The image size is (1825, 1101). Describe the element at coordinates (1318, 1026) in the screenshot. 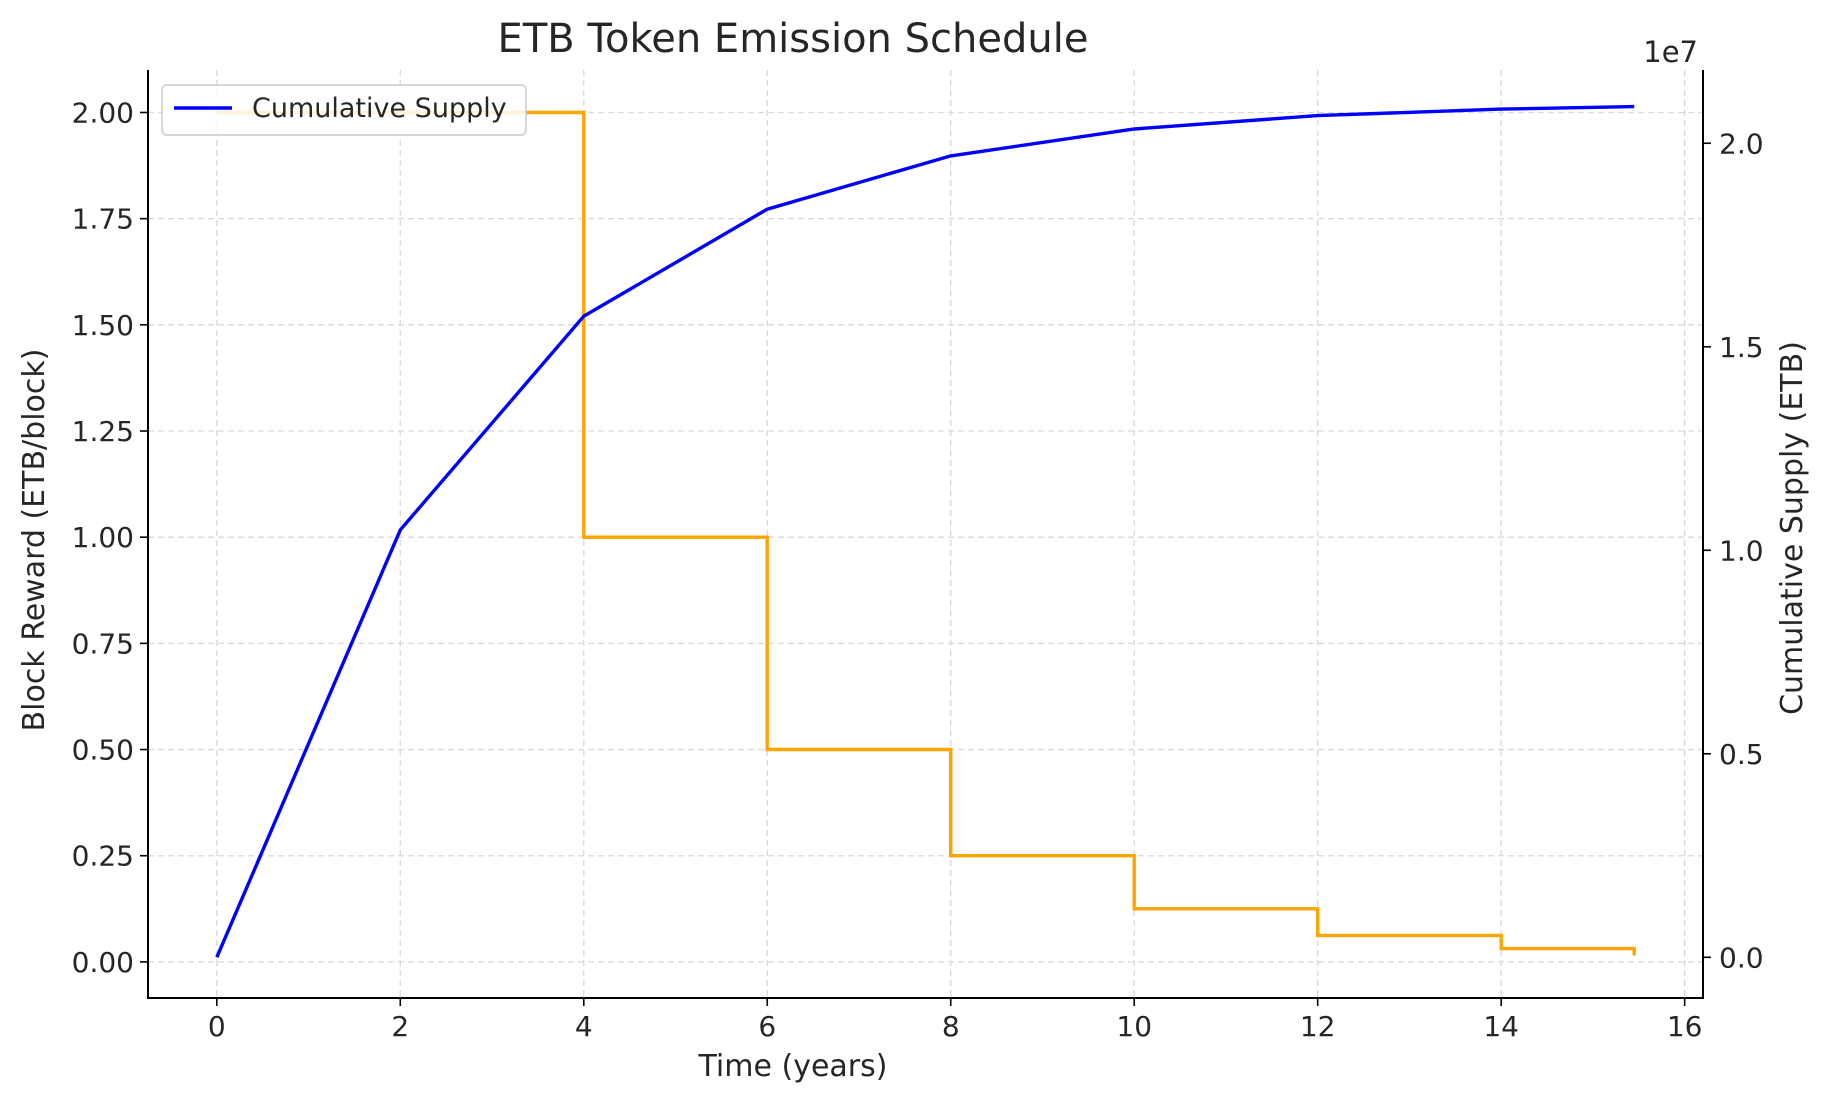

I see `x-tick-label: 12` at that location.